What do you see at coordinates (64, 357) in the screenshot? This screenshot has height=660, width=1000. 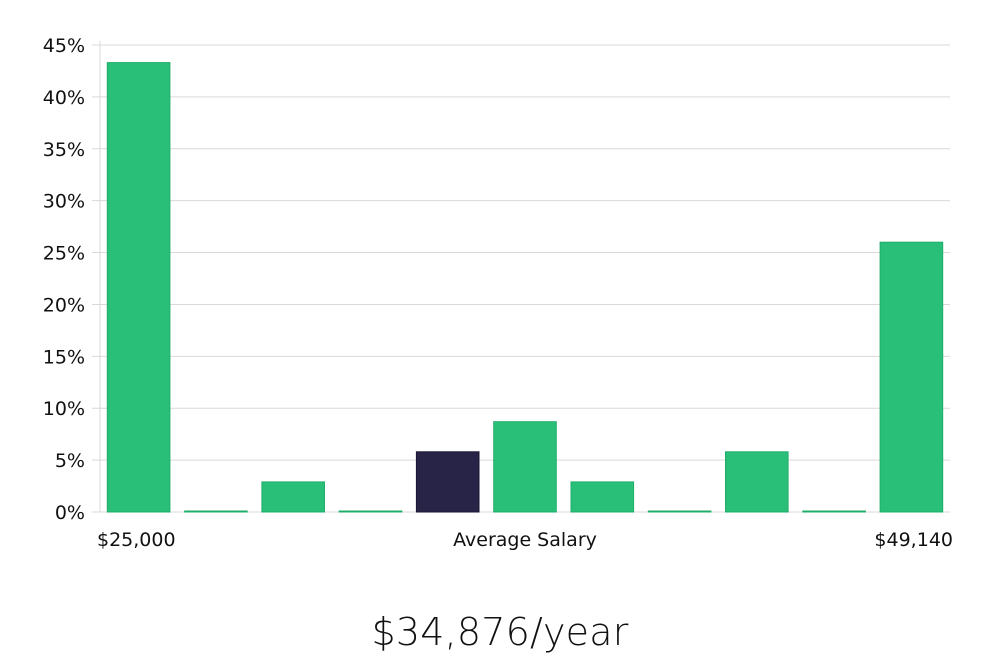 I see `y-tick-label: 15%` at bounding box center [64, 357].